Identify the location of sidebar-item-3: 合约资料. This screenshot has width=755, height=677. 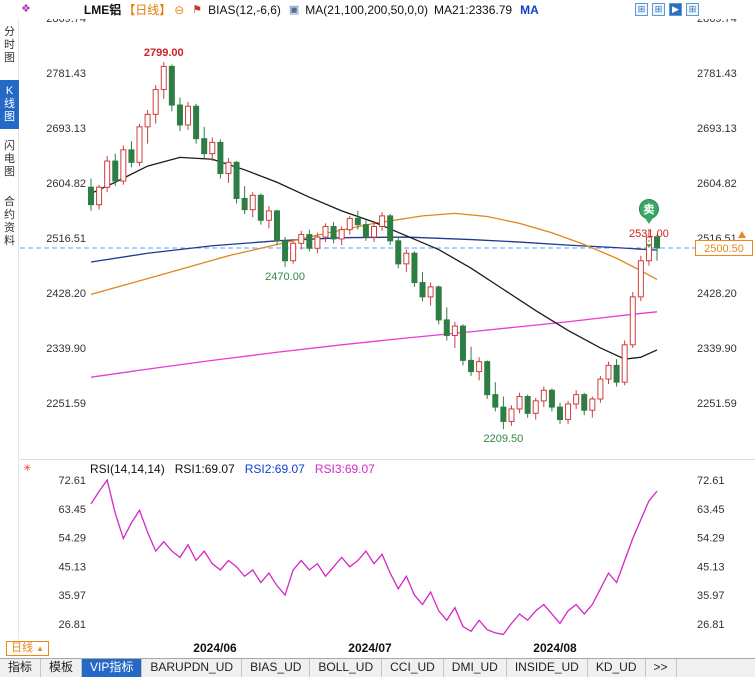
(9, 221).